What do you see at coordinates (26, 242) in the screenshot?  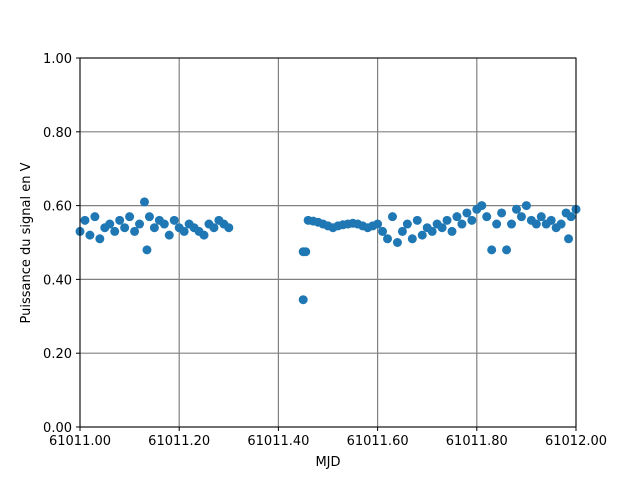 I see `y-axis-label: Puissance du signal en V` at bounding box center [26, 242].